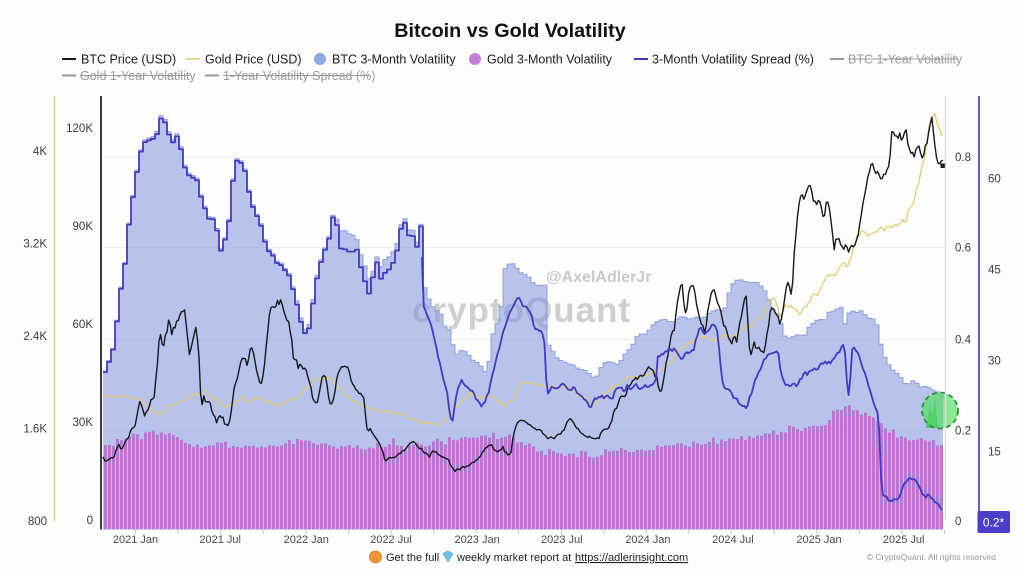 The image size is (1024, 576). Describe the element at coordinates (128, 60) in the screenshot. I see `svg-text: BTC Price (USD)` at that location.